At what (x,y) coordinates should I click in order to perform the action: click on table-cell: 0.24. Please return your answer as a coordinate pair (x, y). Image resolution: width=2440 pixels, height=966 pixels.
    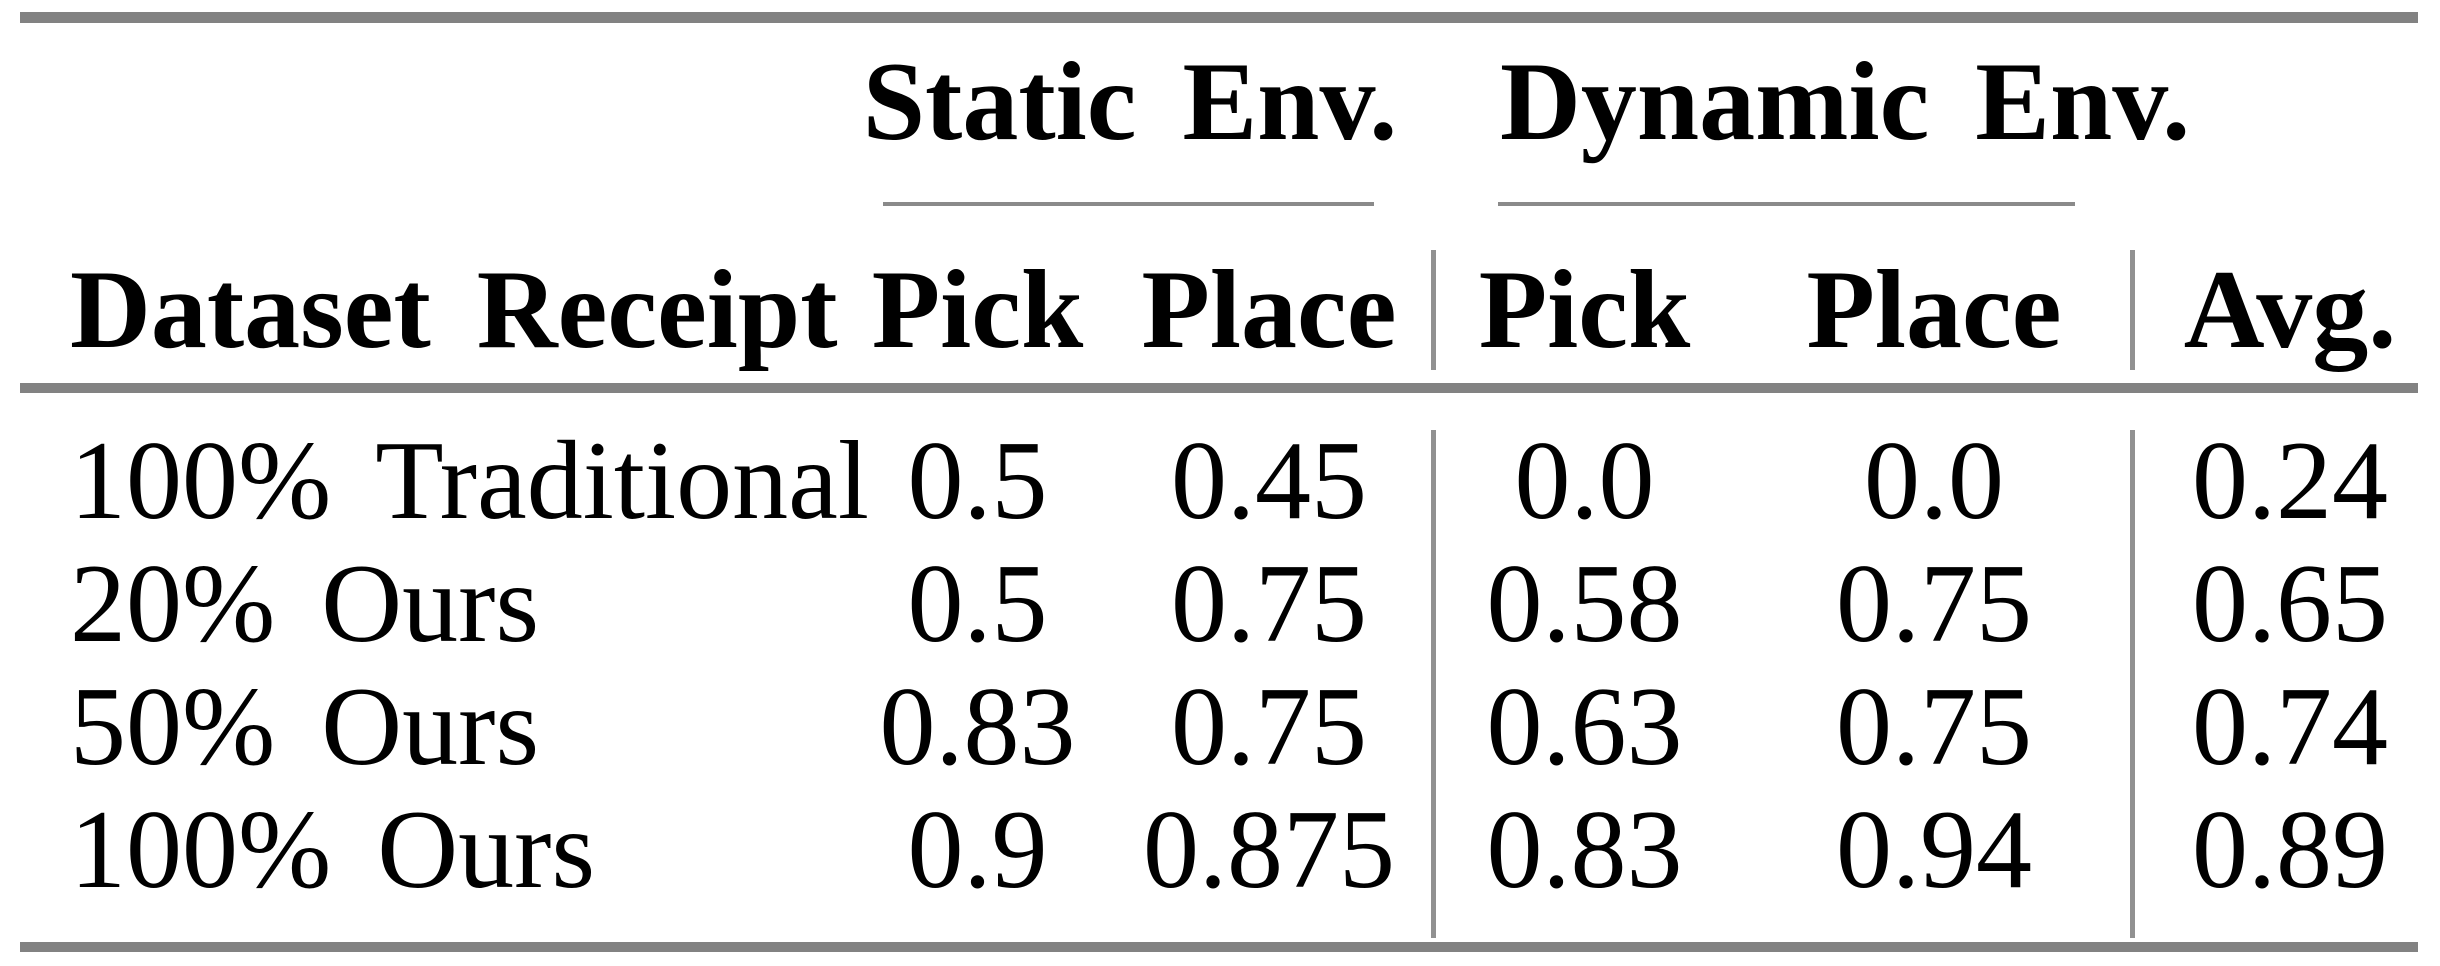
    Looking at the image, I should click on (2290, 481).